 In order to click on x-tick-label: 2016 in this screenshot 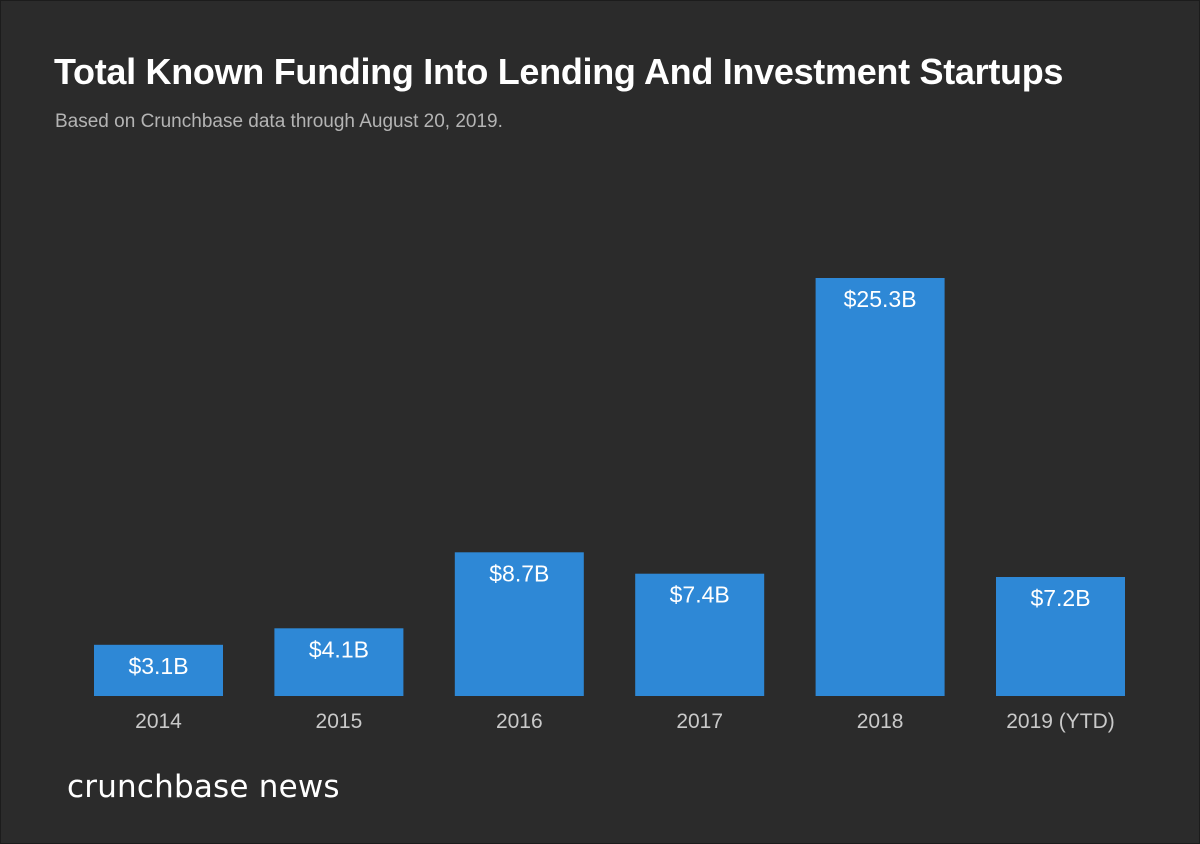, I will do `click(519, 721)`.